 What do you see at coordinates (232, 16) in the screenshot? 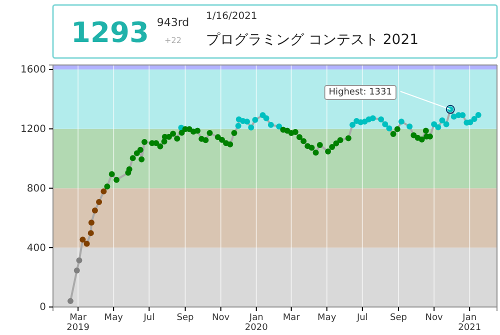
I see `chart-subtitle: 1/16/2021` at bounding box center [232, 16].